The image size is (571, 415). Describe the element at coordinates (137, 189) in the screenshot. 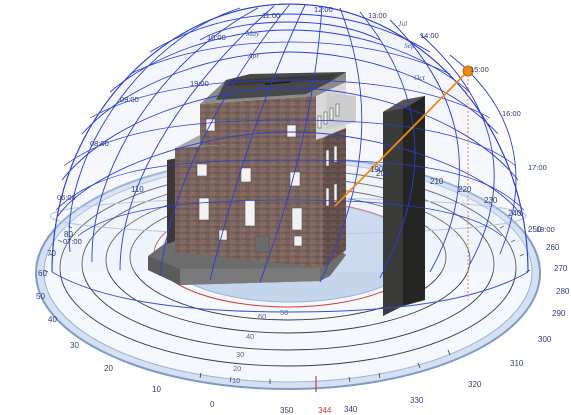

I see `azimuth-label-110: 110` at that location.